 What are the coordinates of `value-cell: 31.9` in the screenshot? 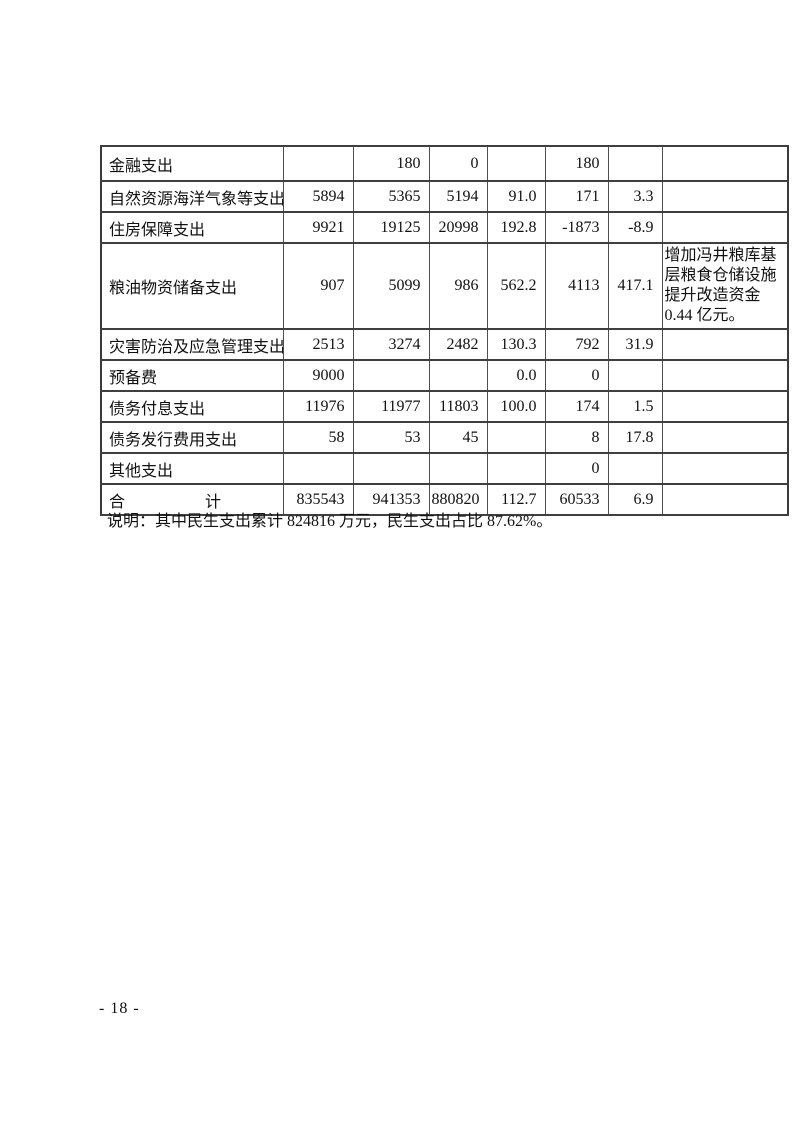 It's located at (635, 344).